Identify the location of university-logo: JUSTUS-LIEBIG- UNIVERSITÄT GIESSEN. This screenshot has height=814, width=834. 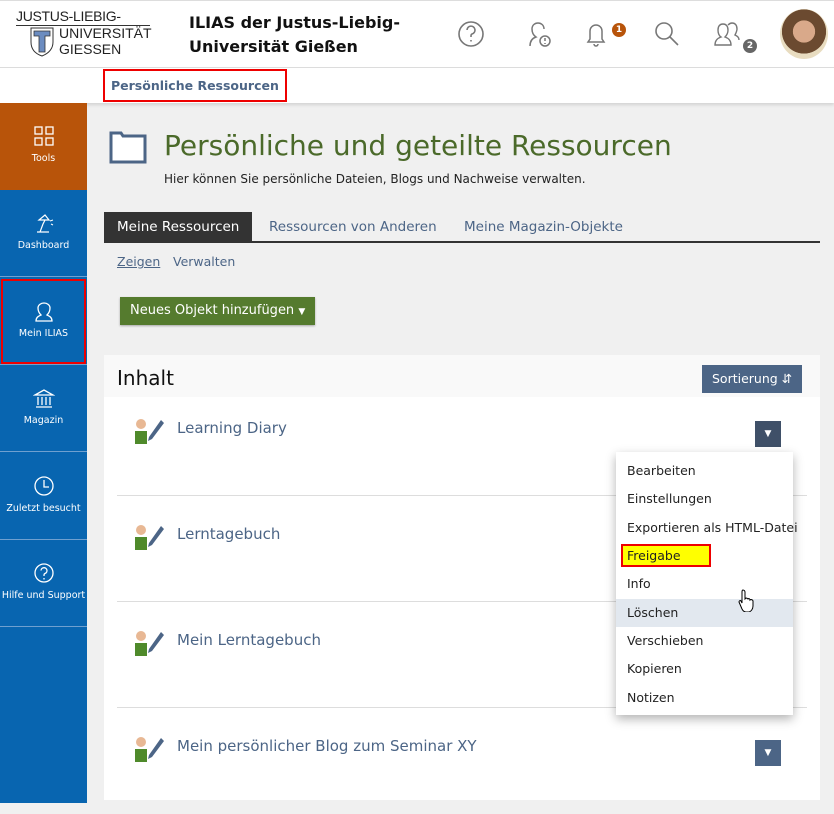
(84, 35).